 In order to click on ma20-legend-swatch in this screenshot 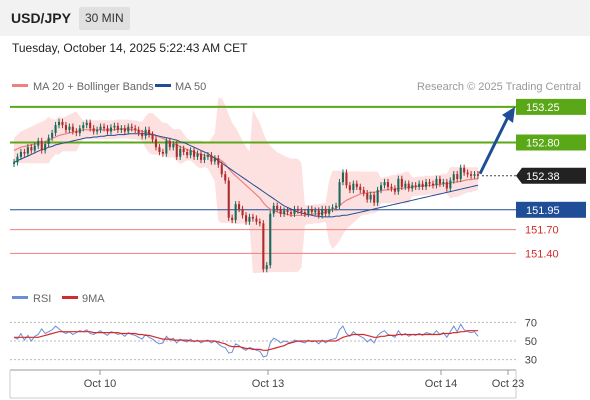, I will do `click(20, 85)`.